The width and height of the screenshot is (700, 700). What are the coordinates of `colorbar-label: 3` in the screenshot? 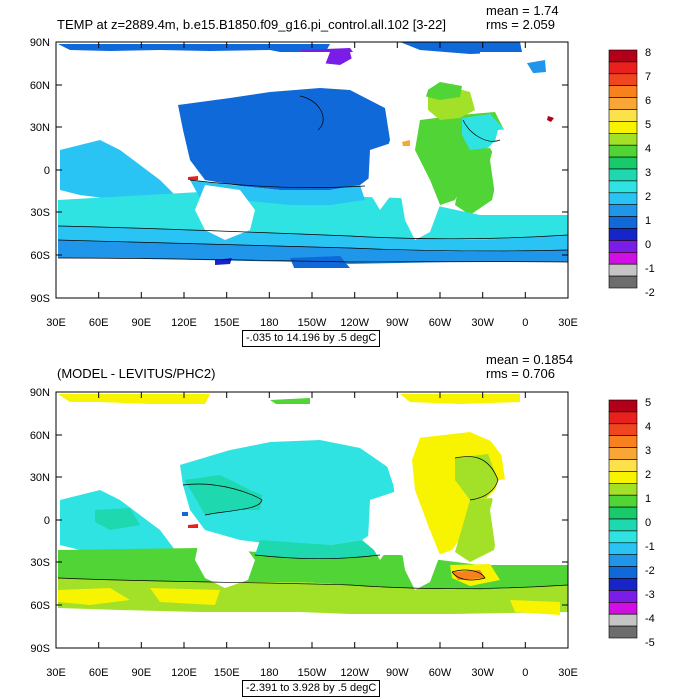 It's located at (648, 173).